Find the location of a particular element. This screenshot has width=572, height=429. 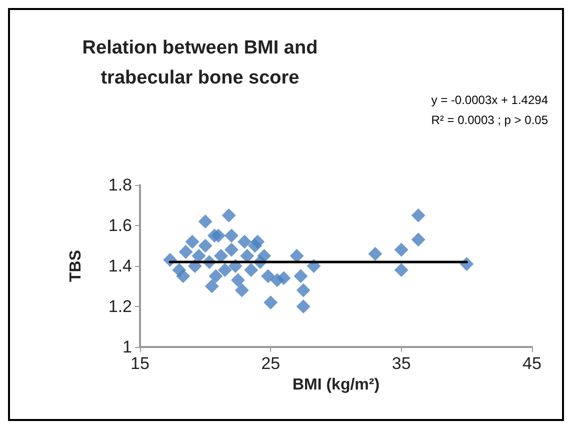

x-tick-label: 45 is located at coordinates (532, 363).